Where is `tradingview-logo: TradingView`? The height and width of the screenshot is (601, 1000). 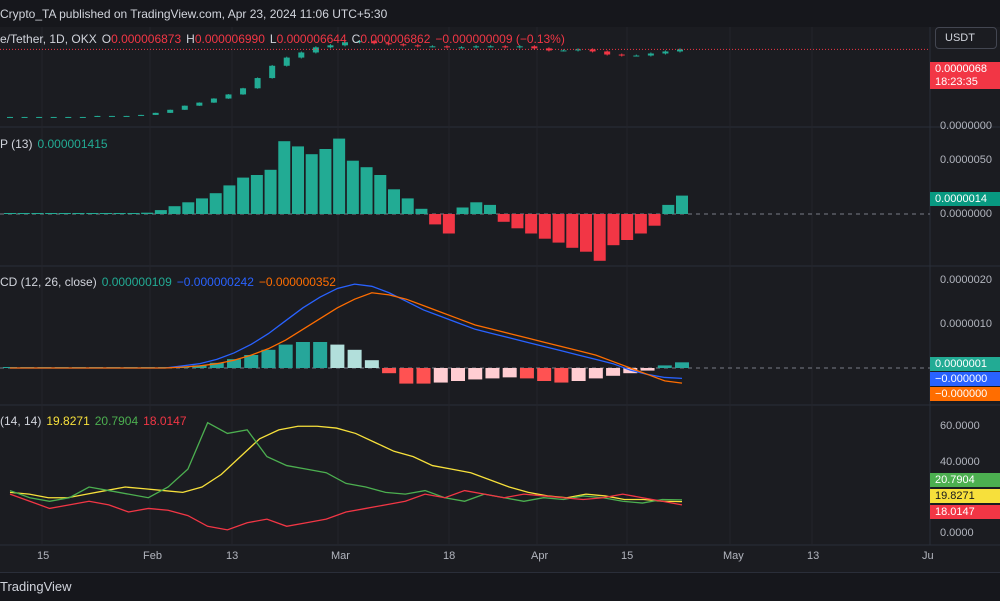 tradingview-logo: TradingView is located at coordinates (36, 586).